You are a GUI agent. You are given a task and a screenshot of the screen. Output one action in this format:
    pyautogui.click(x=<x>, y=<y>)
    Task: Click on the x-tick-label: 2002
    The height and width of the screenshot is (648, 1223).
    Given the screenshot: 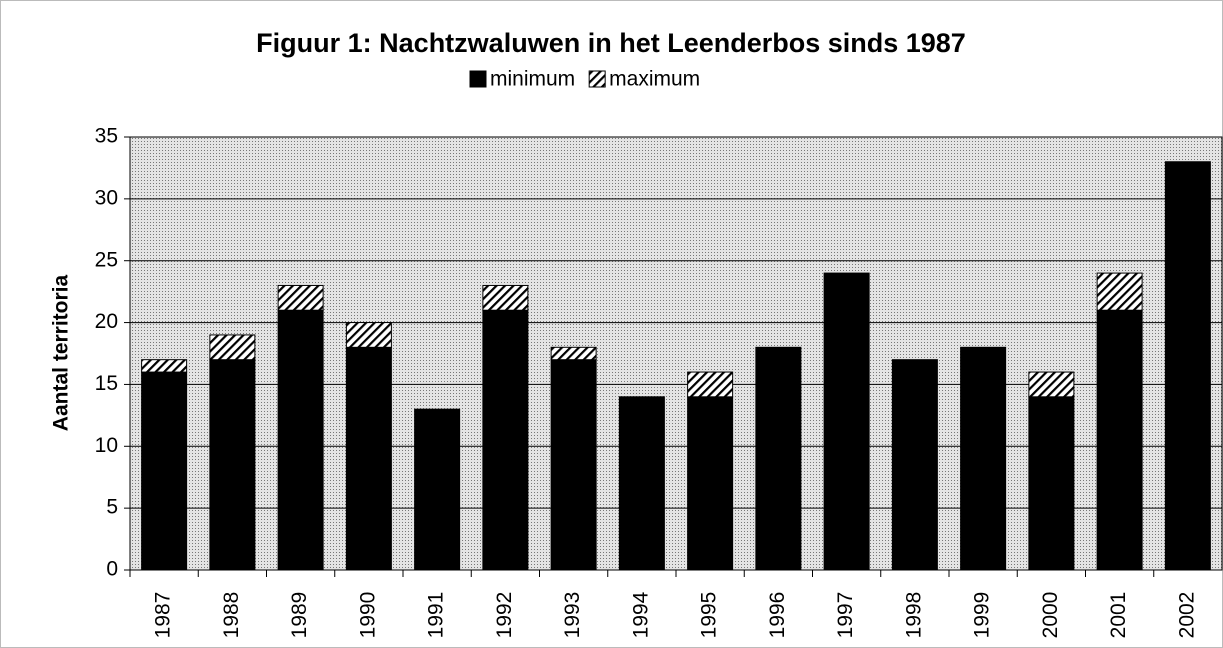 What is the action you would take?
    pyautogui.click(x=1186, y=615)
    